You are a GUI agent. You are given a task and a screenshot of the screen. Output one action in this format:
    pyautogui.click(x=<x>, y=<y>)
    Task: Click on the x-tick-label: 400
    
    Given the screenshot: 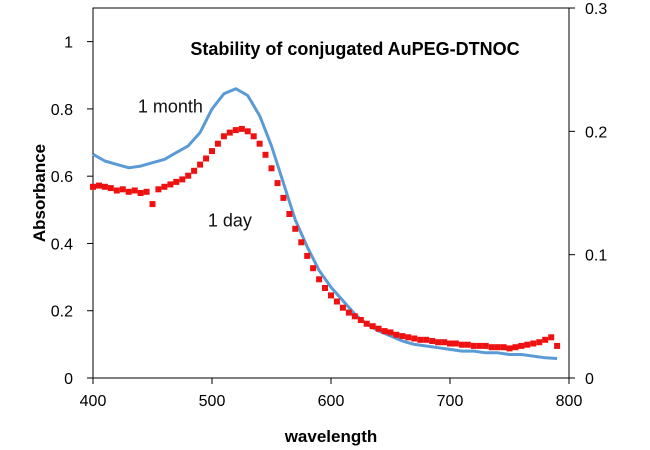 What is the action you would take?
    pyautogui.click(x=93, y=401)
    